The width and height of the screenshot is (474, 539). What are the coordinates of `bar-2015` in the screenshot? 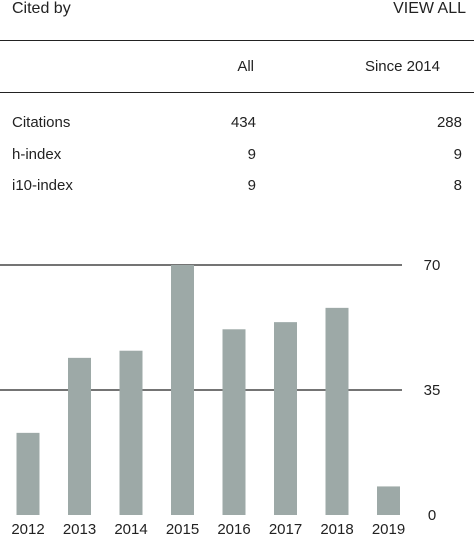 It's located at (182, 390).